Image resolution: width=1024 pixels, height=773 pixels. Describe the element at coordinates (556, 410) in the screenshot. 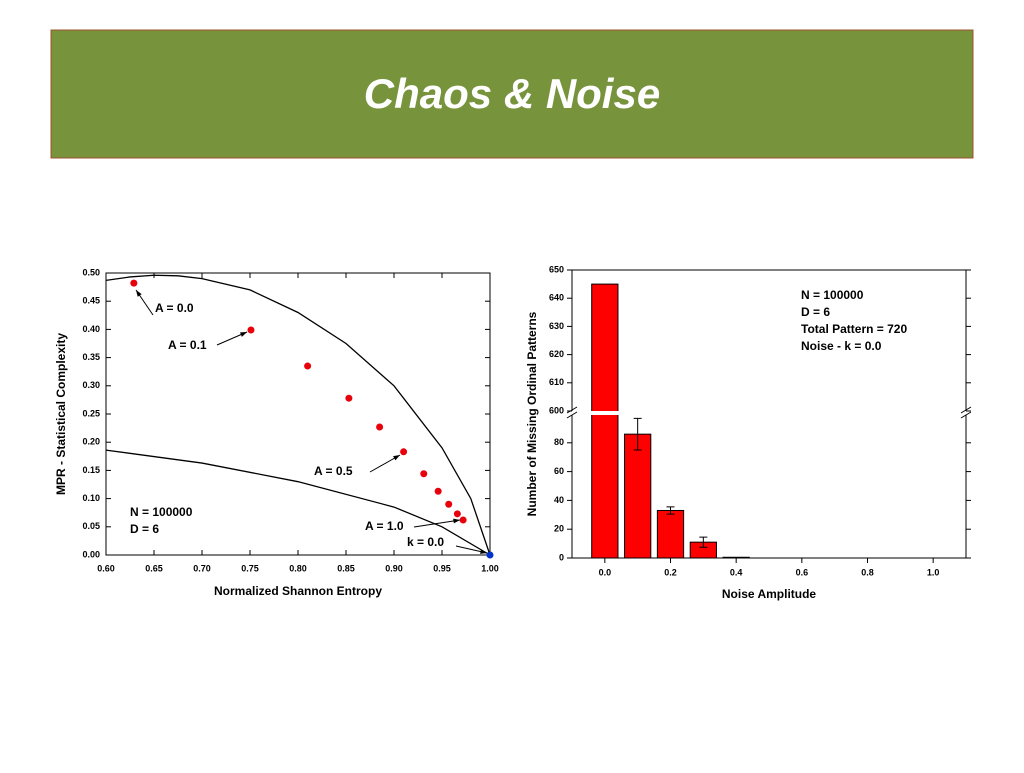

I see `y-tick-label: 600` at that location.